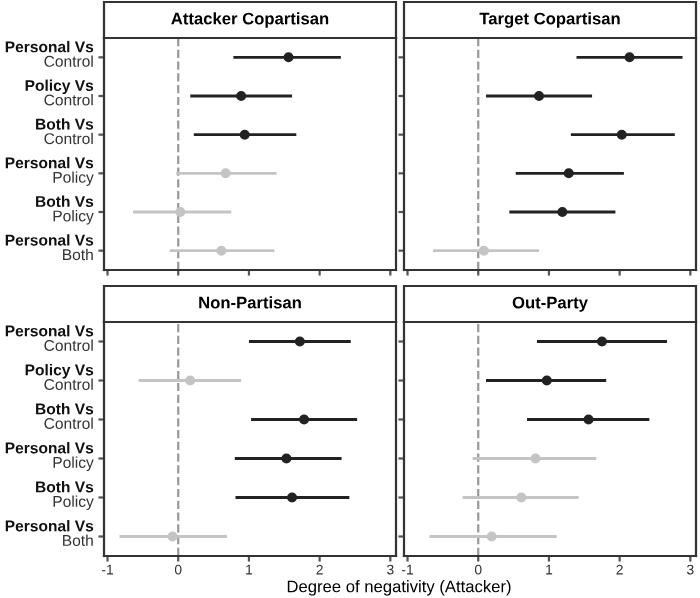 The width and height of the screenshot is (700, 598). Describe the element at coordinates (550, 304) in the screenshot. I see `chart-title: Out-Party` at that location.